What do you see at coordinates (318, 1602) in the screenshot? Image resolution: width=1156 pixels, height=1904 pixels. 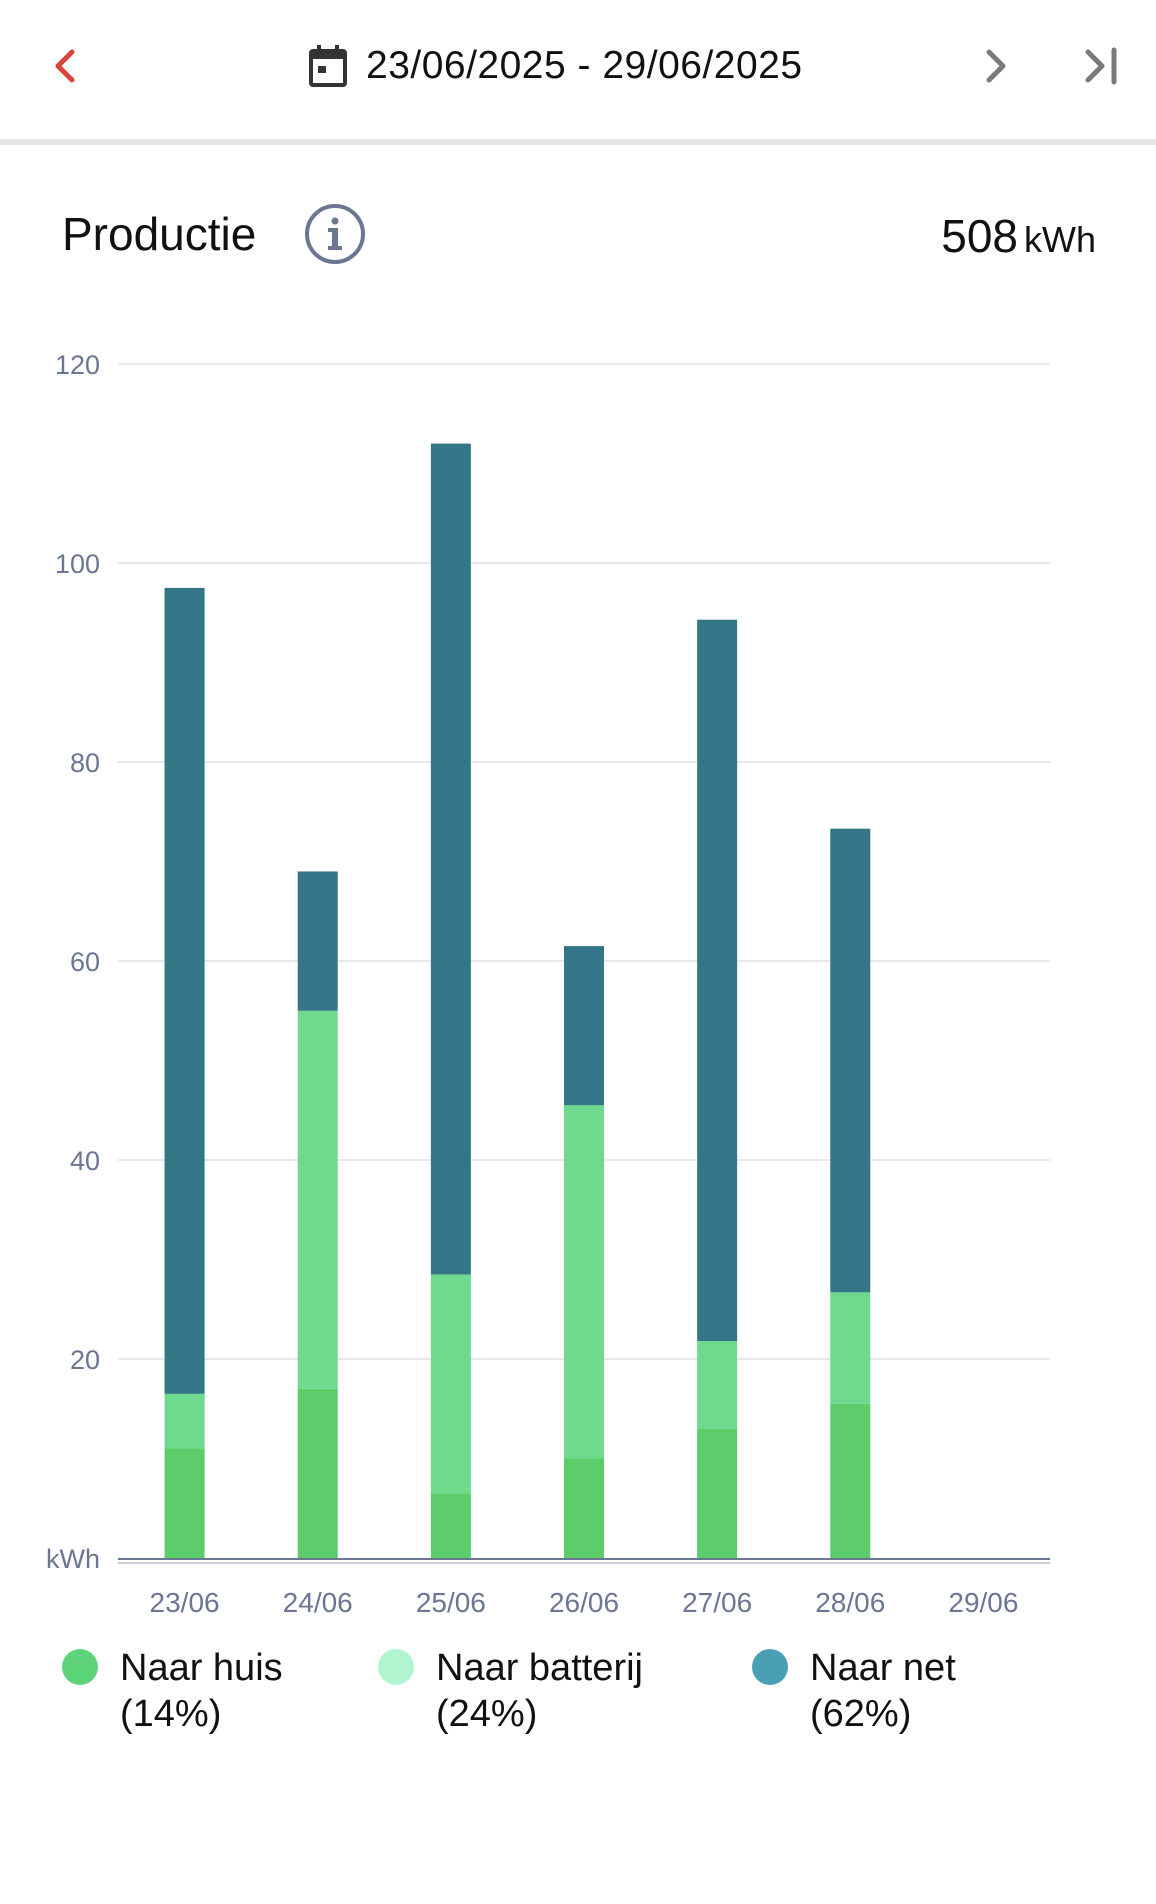 I see `x-tick-label: 24/06` at bounding box center [318, 1602].